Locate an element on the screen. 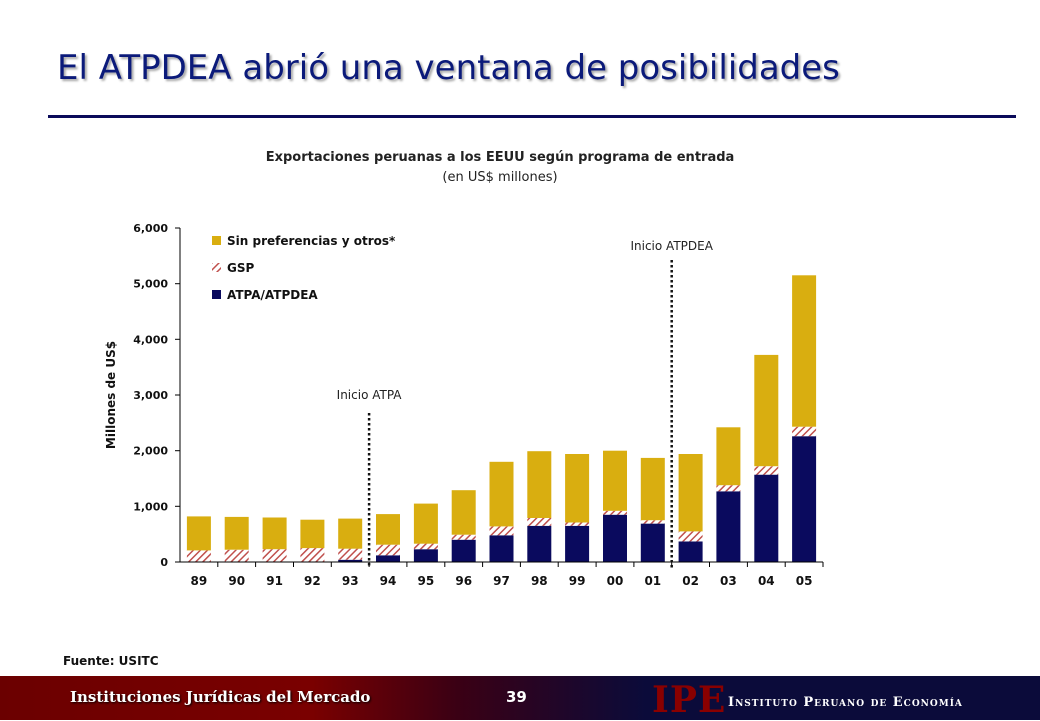 The image size is (1040, 721). y-axis-label: Millones de US$ is located at coordinates (111, 395).